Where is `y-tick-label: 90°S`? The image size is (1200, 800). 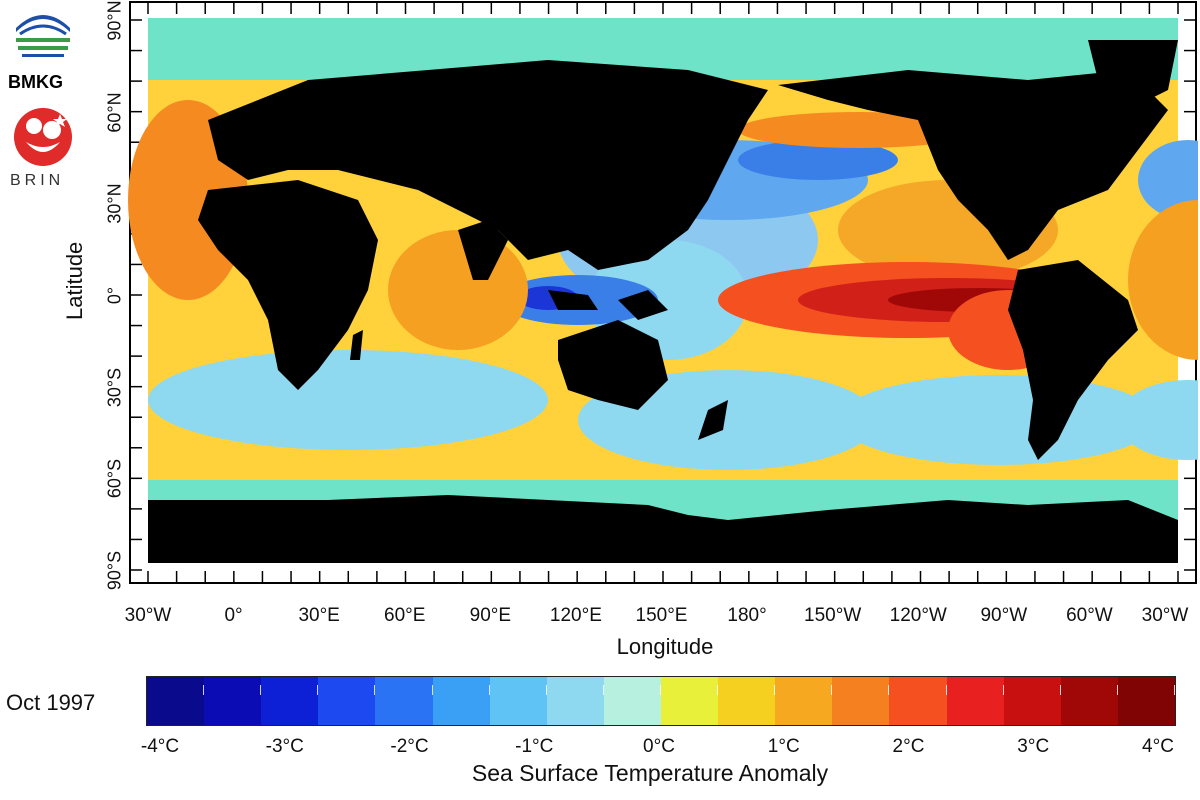 y-tick-label: 90°S is located at coordinates (114, 570).